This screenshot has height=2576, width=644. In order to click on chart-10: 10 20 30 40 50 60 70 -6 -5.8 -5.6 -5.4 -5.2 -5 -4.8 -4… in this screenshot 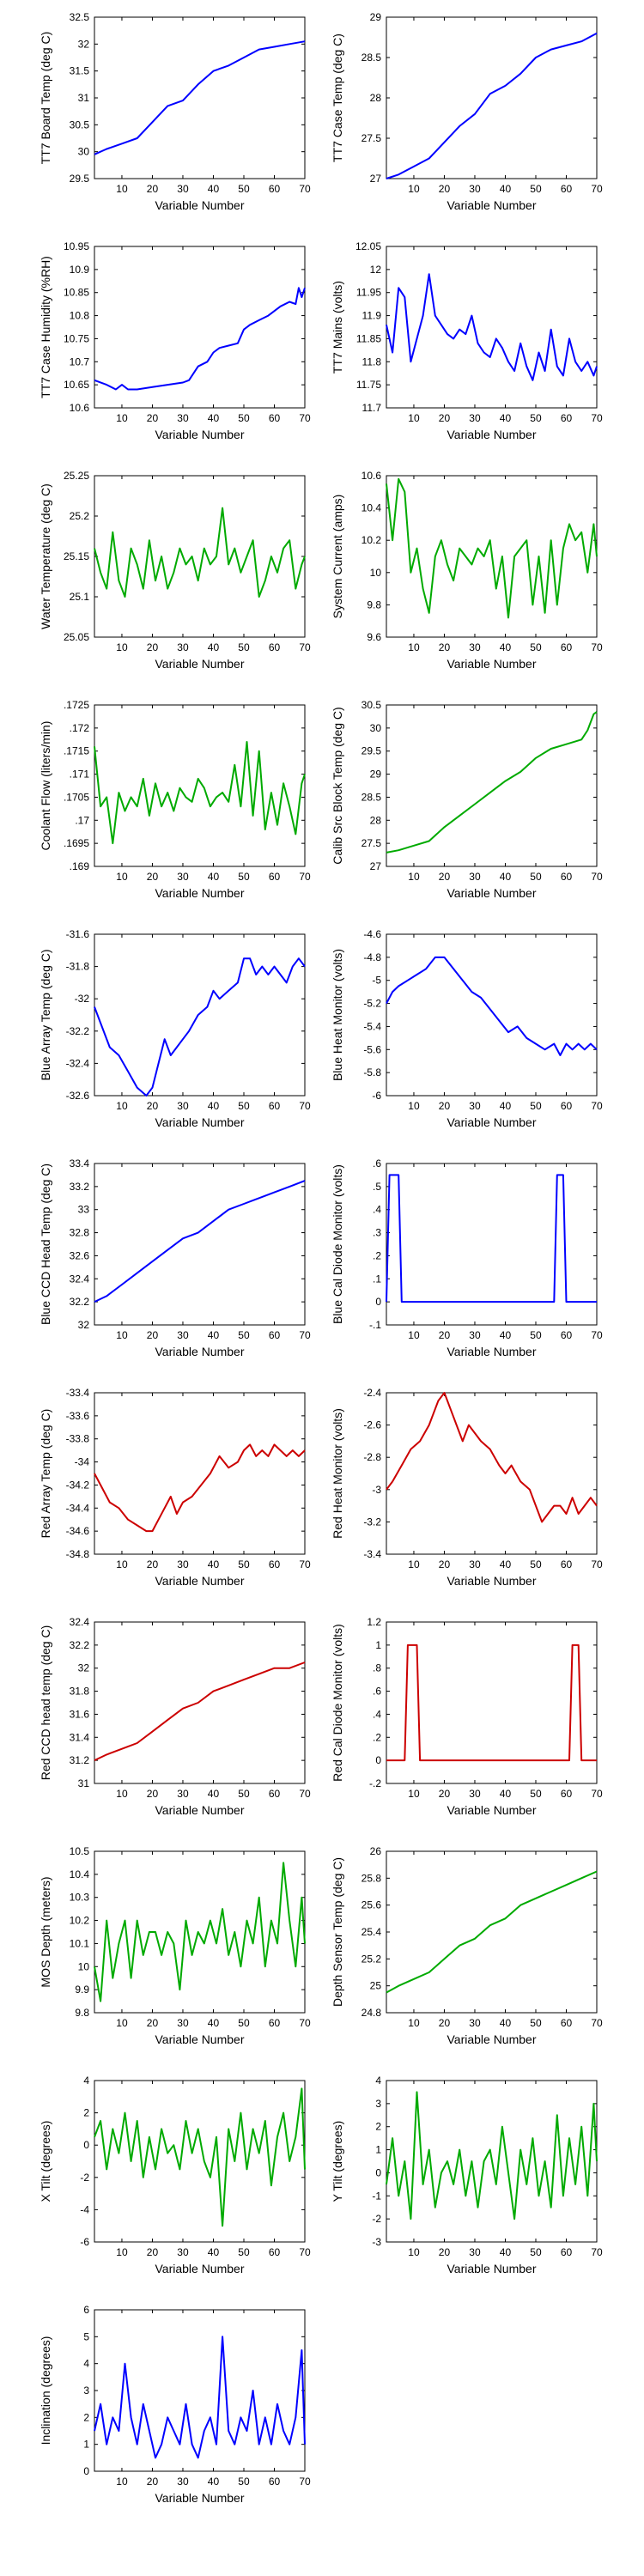, I will do `click(467, 1028)`.